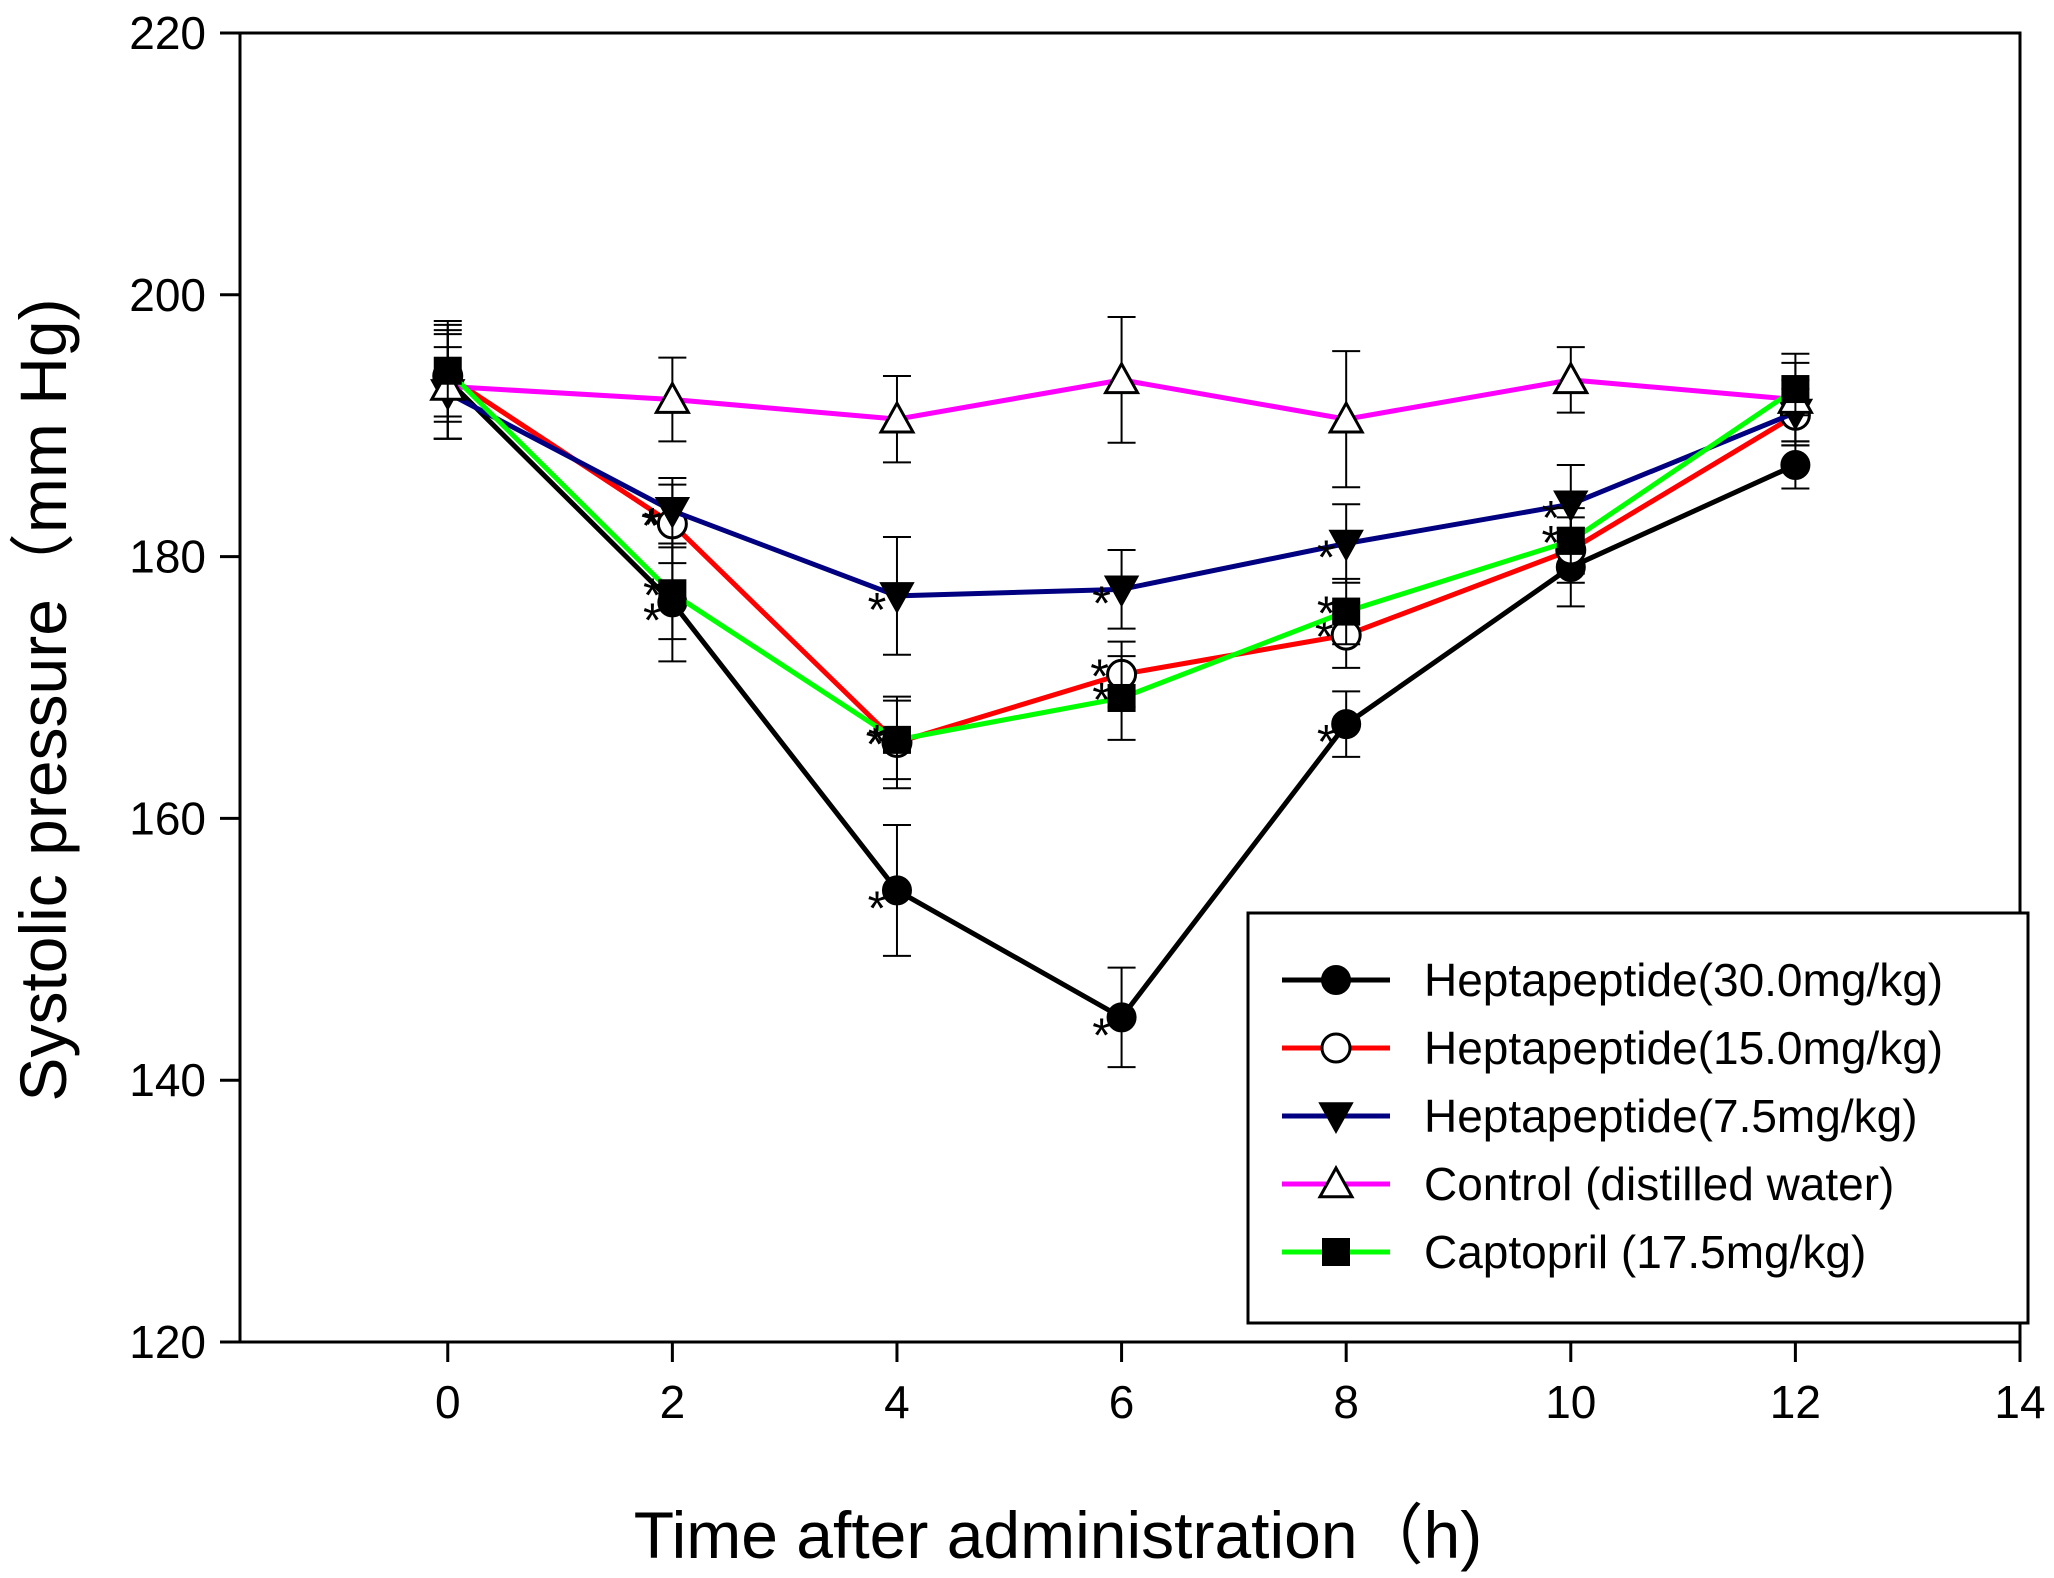  Describe the element at coordinates (1683, 980) in the screenshot. I see `legend-label-0: Heptapeptide(30.0mg/kg)` at that location.